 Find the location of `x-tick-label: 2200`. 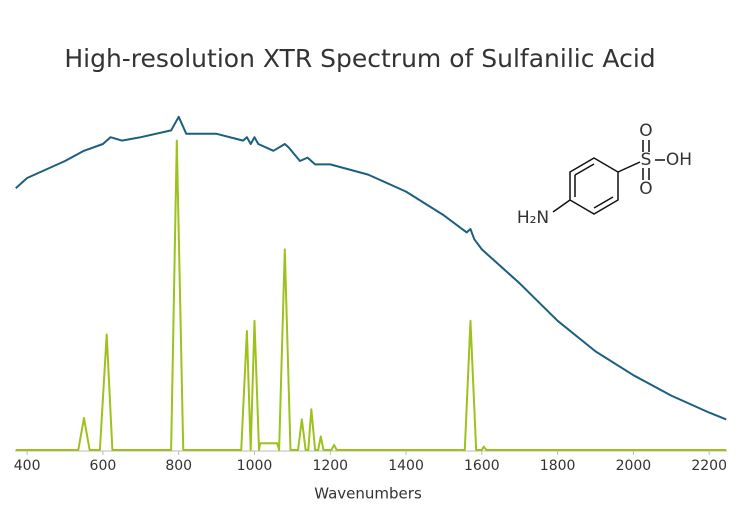

x-tick-label: 2200 is located at coordinates (709, 466).